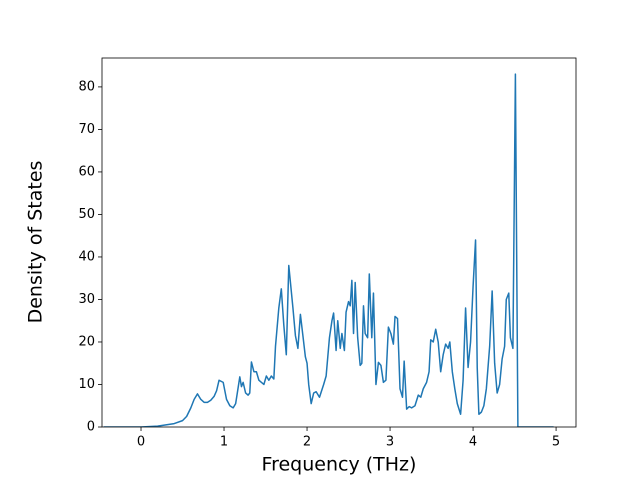 The height and width of the screenshot is (480, 640). Describe the element at coordinates (556, 442) in the screenshot. I see `x-tick-label: 5` at that location.